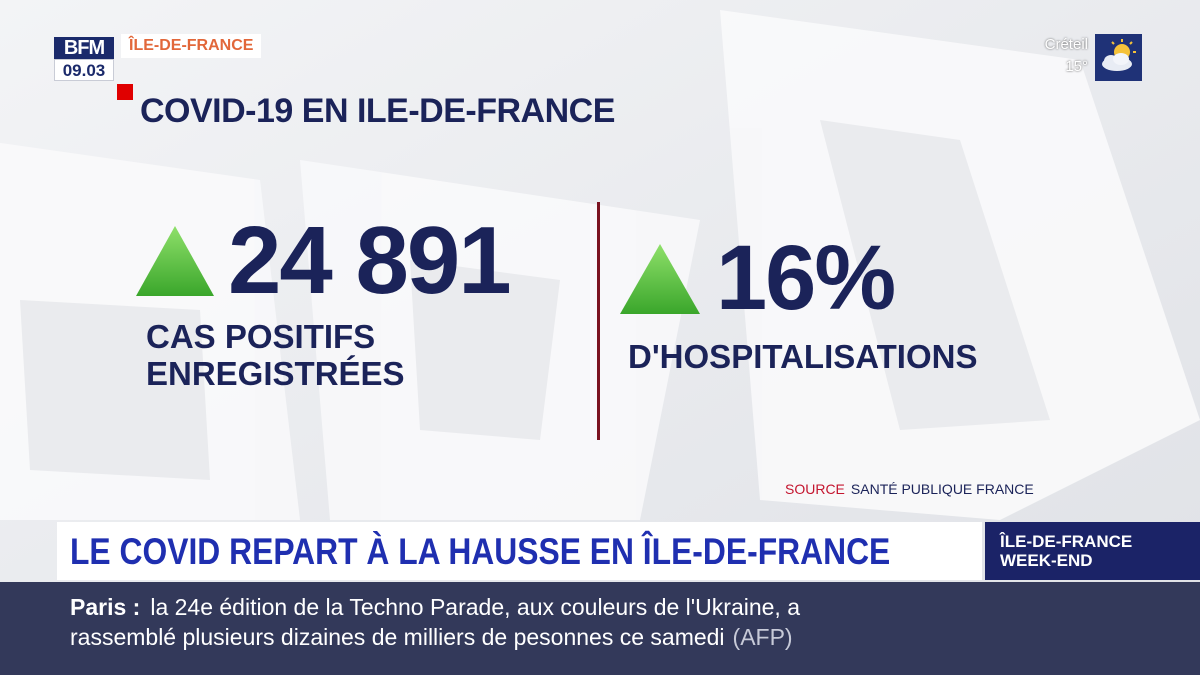 Image resolution: width=1200 pixels, height=675 pixels. What do you see at coordinates (1046, 560) in the screenshot?
I see `show-tag-line2: WEEK-END` at bounding box center [1046, 560].